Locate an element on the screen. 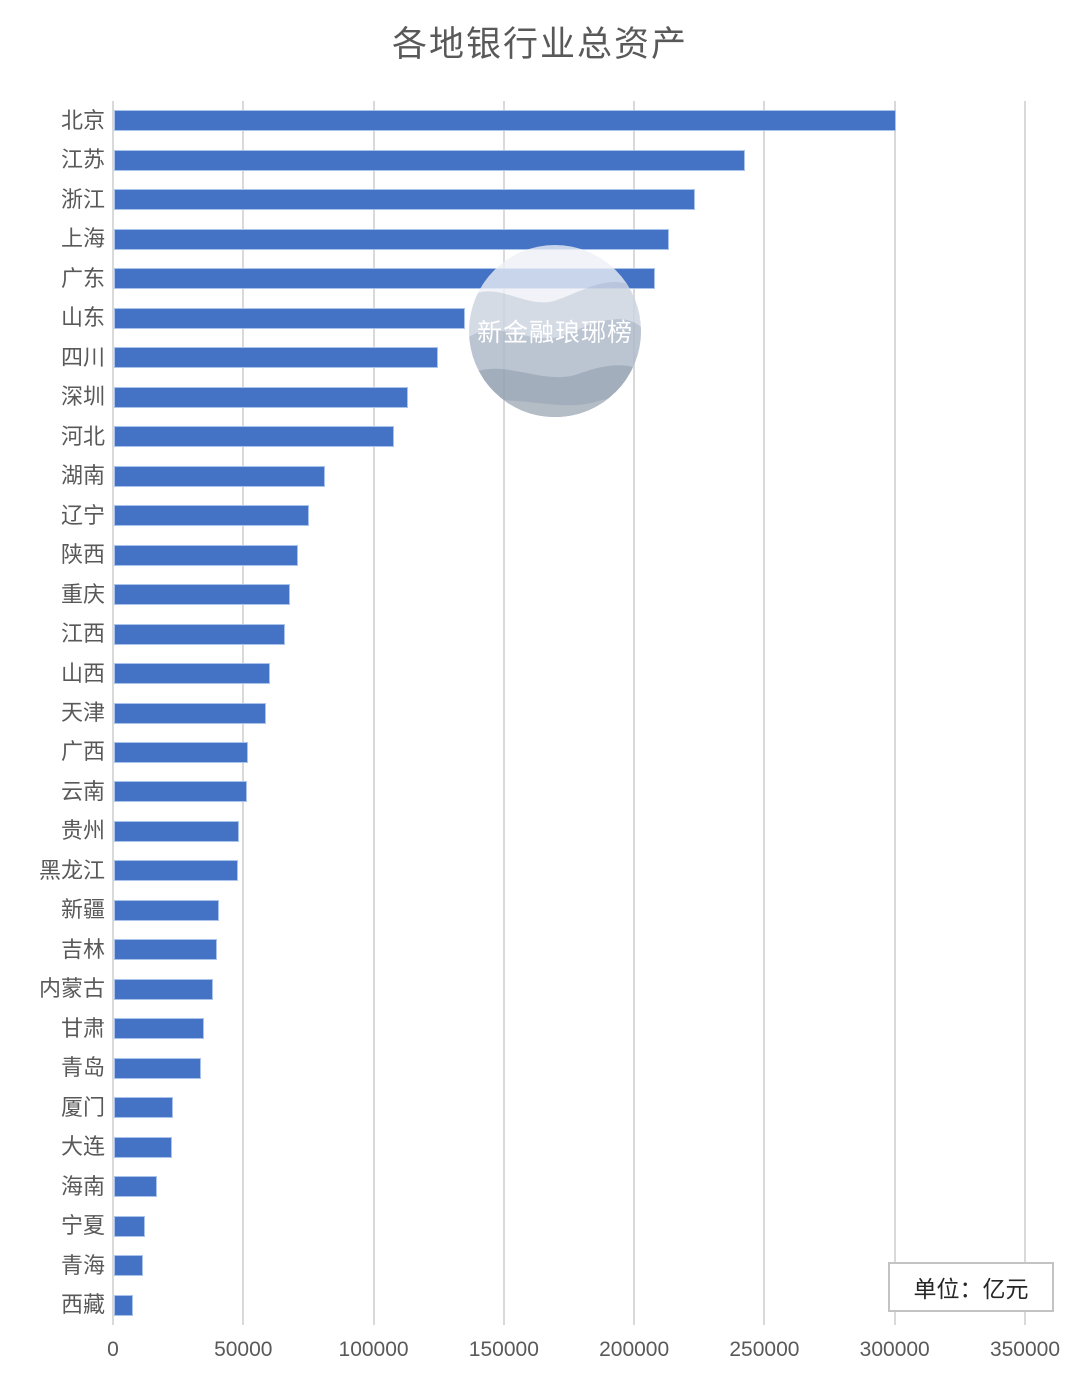 The image size is (1080, 1384). y-axis-label: 浙江 is located at coordinates (82, 199).